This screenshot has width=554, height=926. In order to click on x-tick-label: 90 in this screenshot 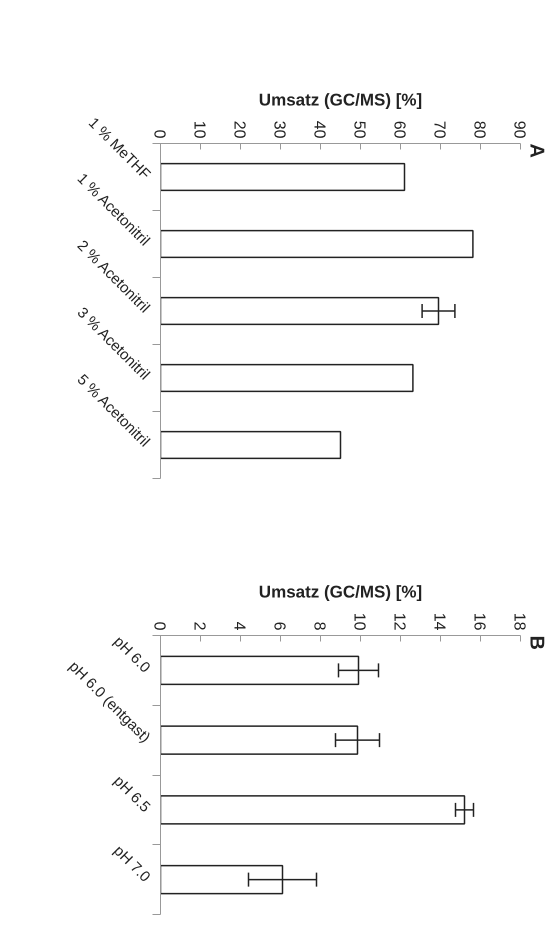, I will do `click(519, 129)`.